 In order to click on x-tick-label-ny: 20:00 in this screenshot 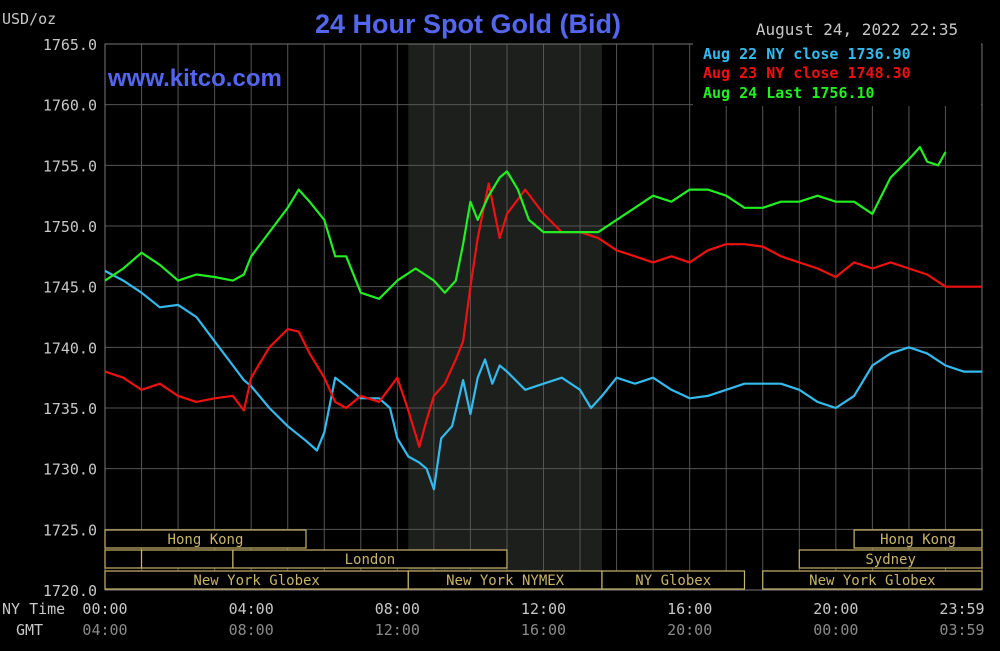, I will do `click(835, 609)`.